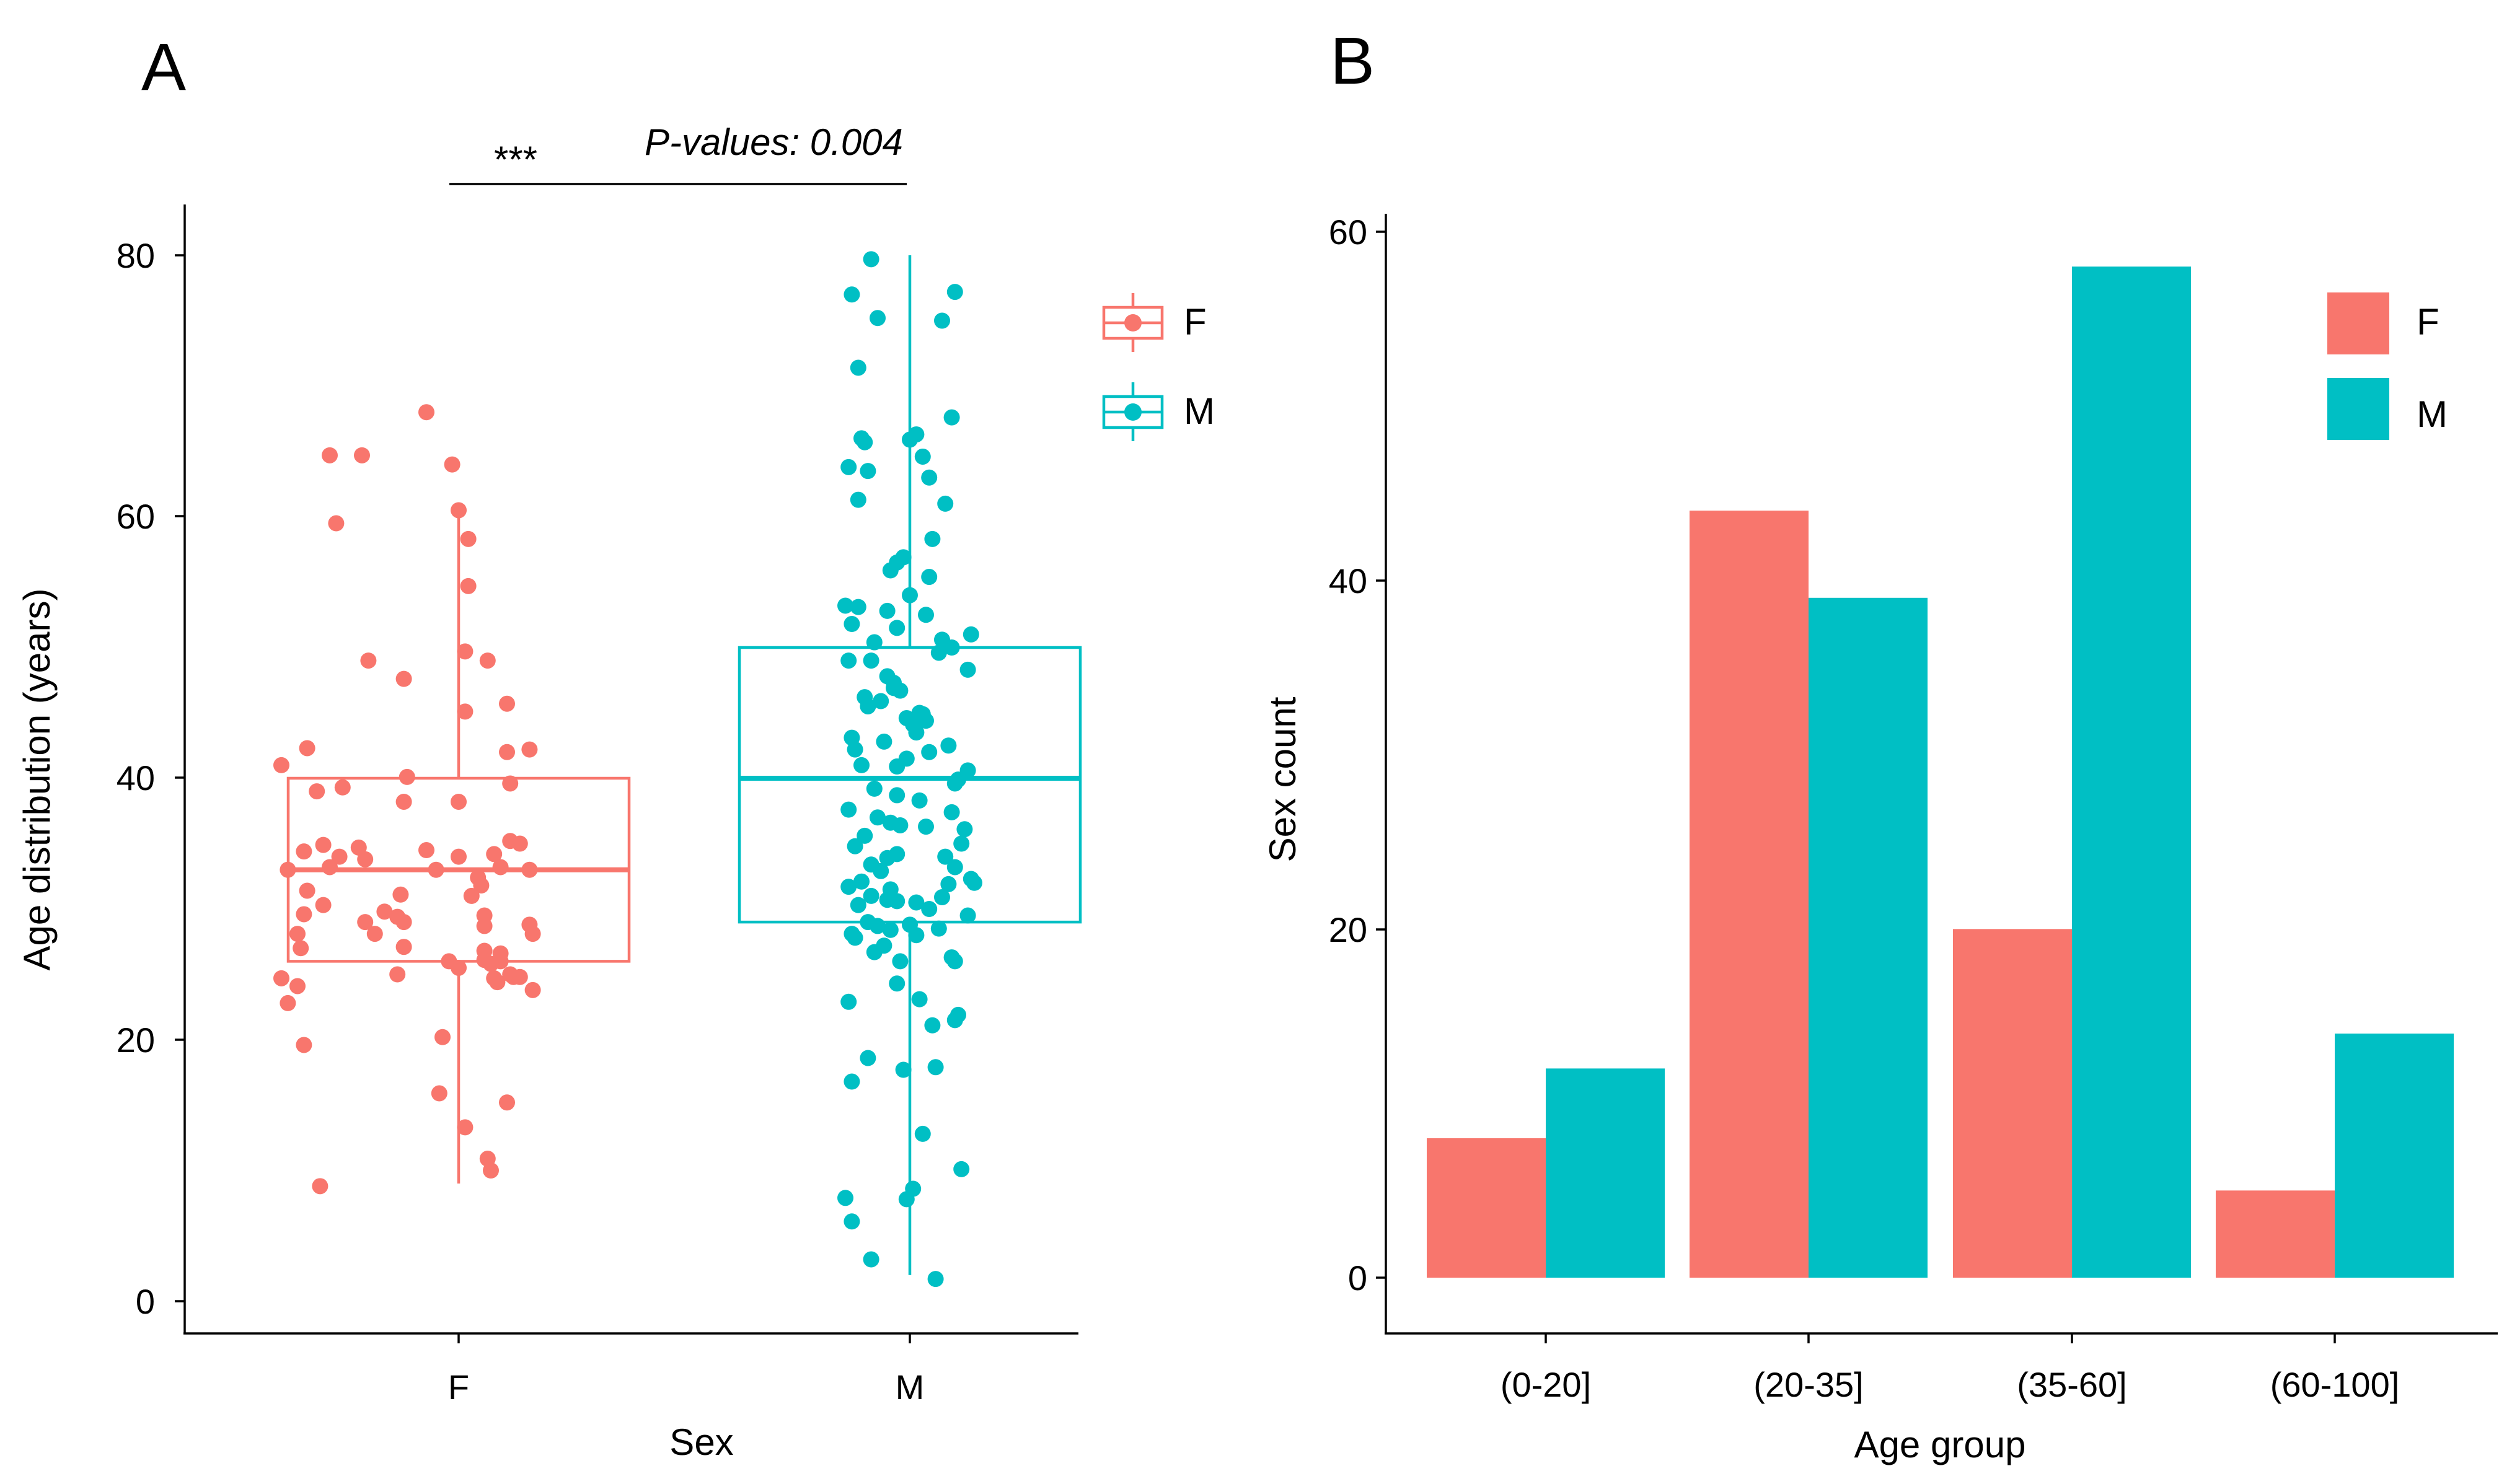 This screenshot has width=2512, height=1484. I want to click on b-y-tick-label-20: 20, so click(1348, 930).